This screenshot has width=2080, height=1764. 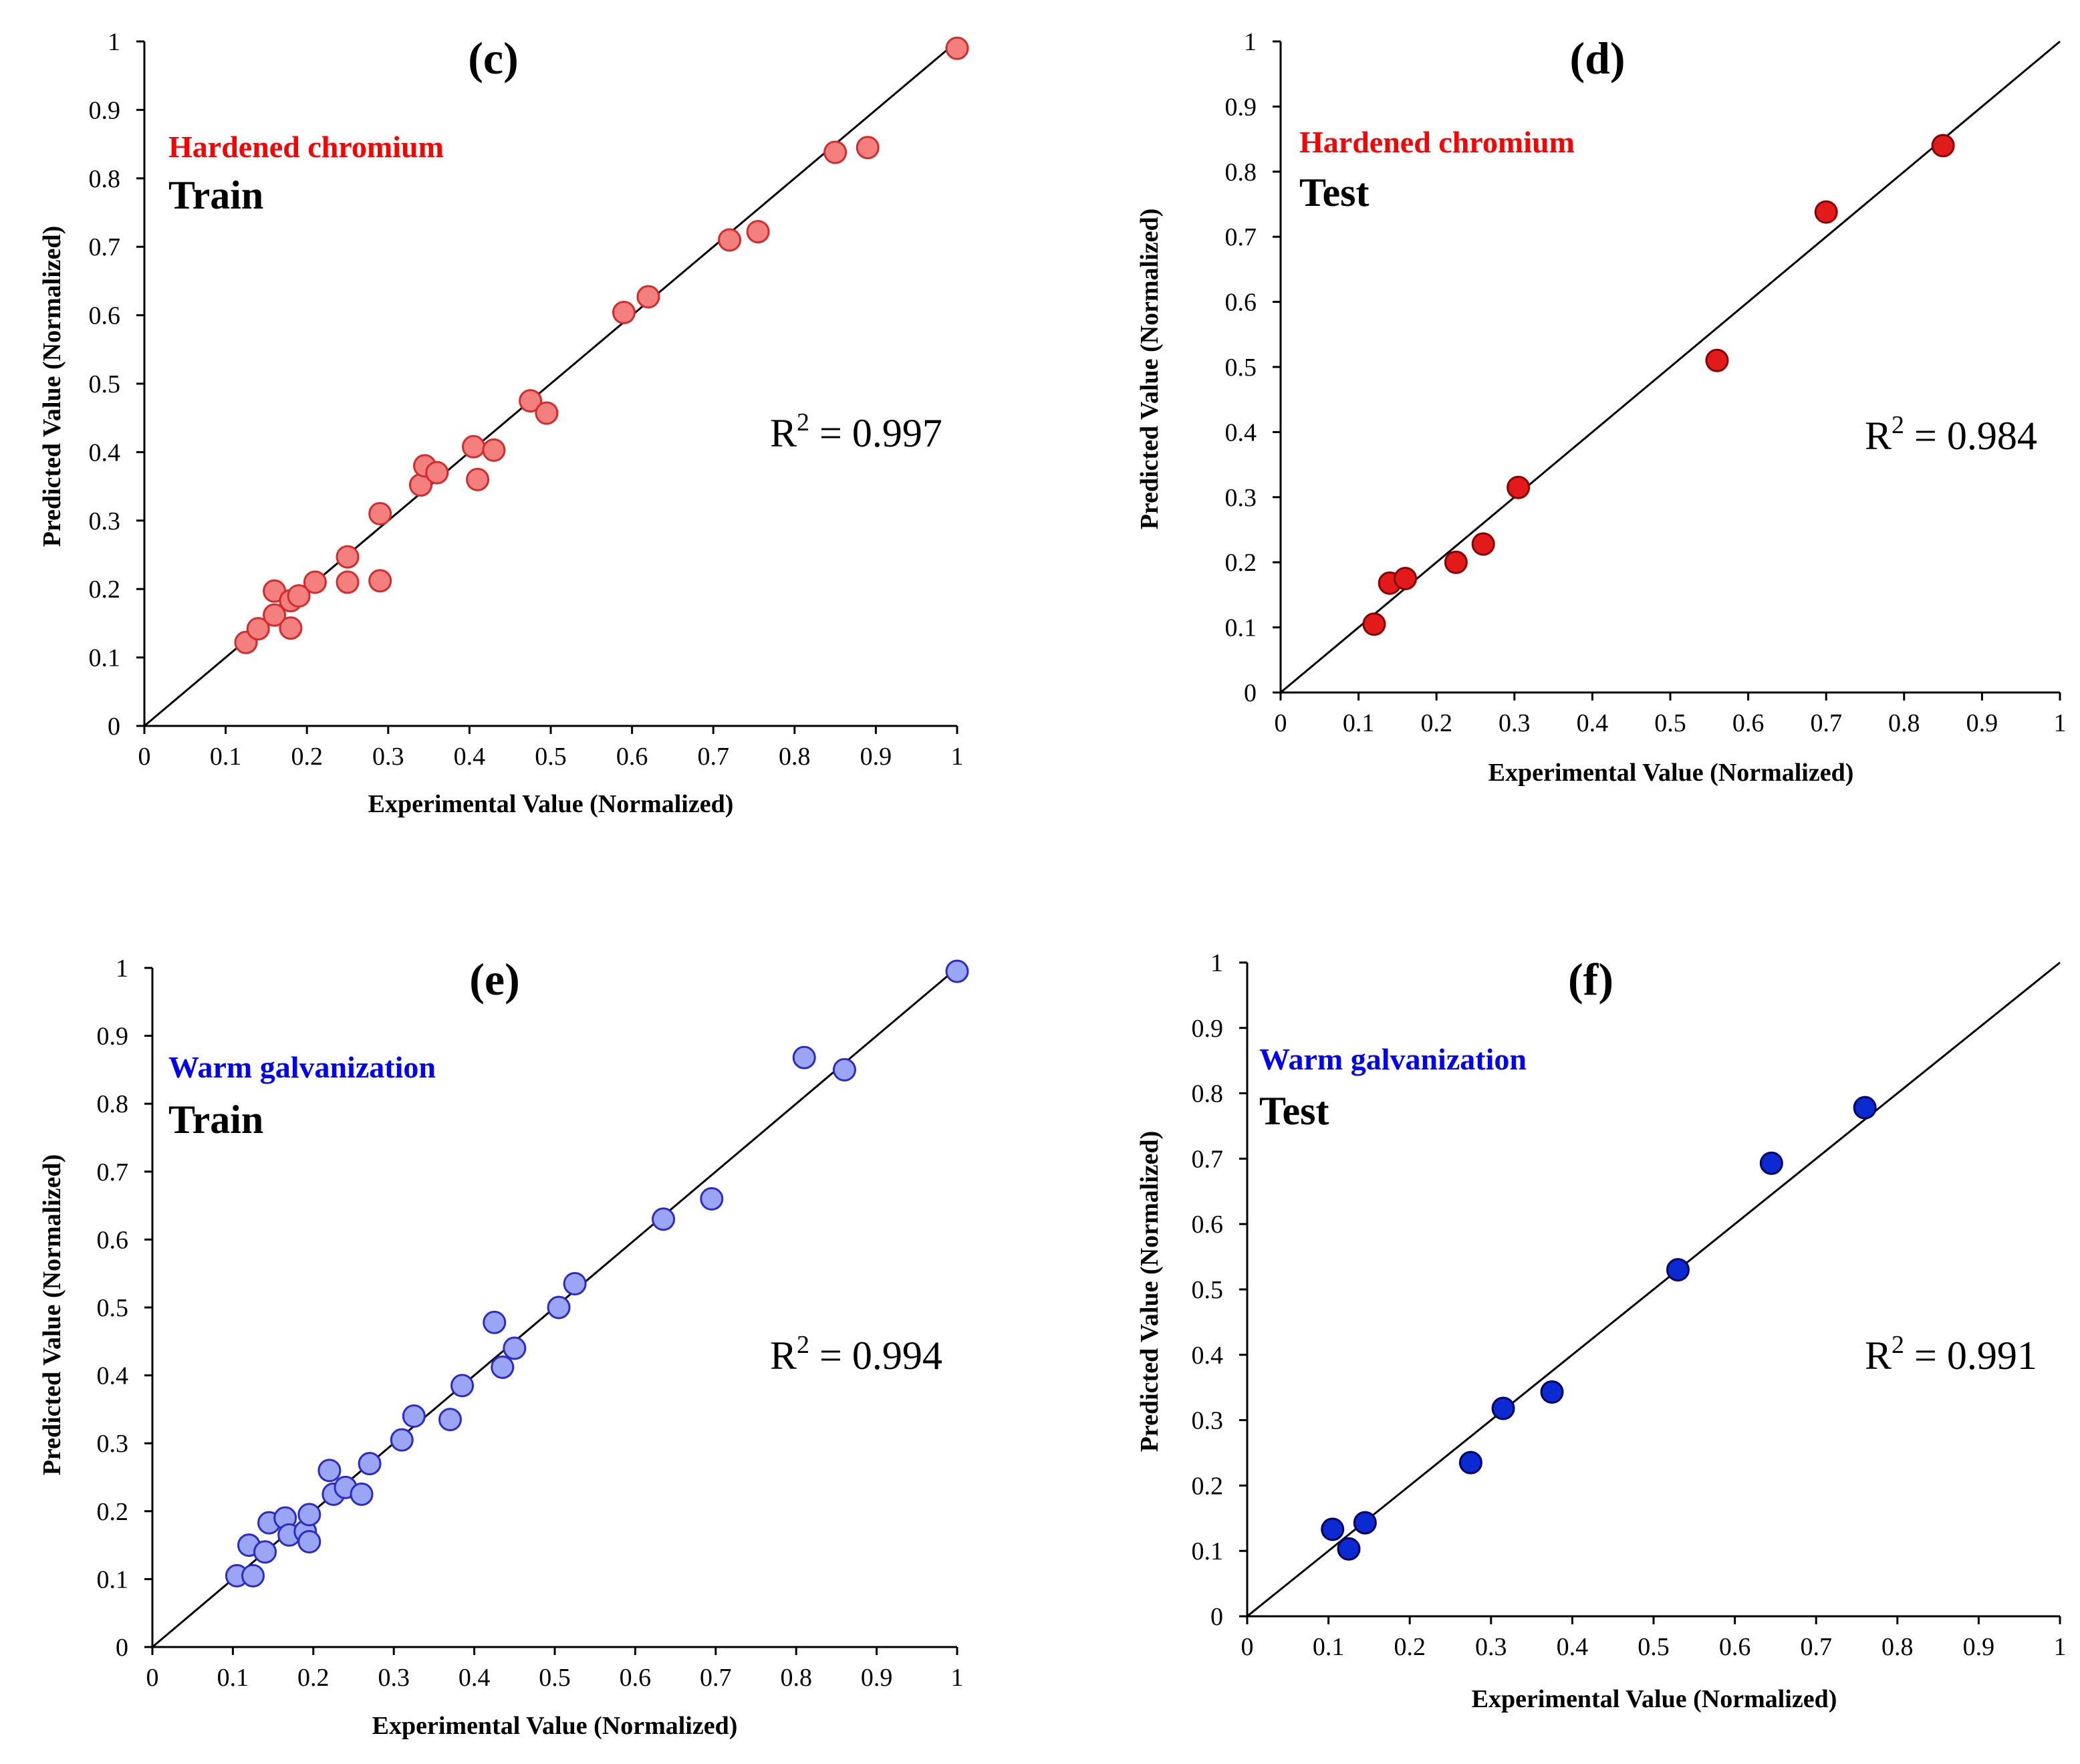 I want to click on material-label: Hardened chromium, so click(x=1437, y=142).